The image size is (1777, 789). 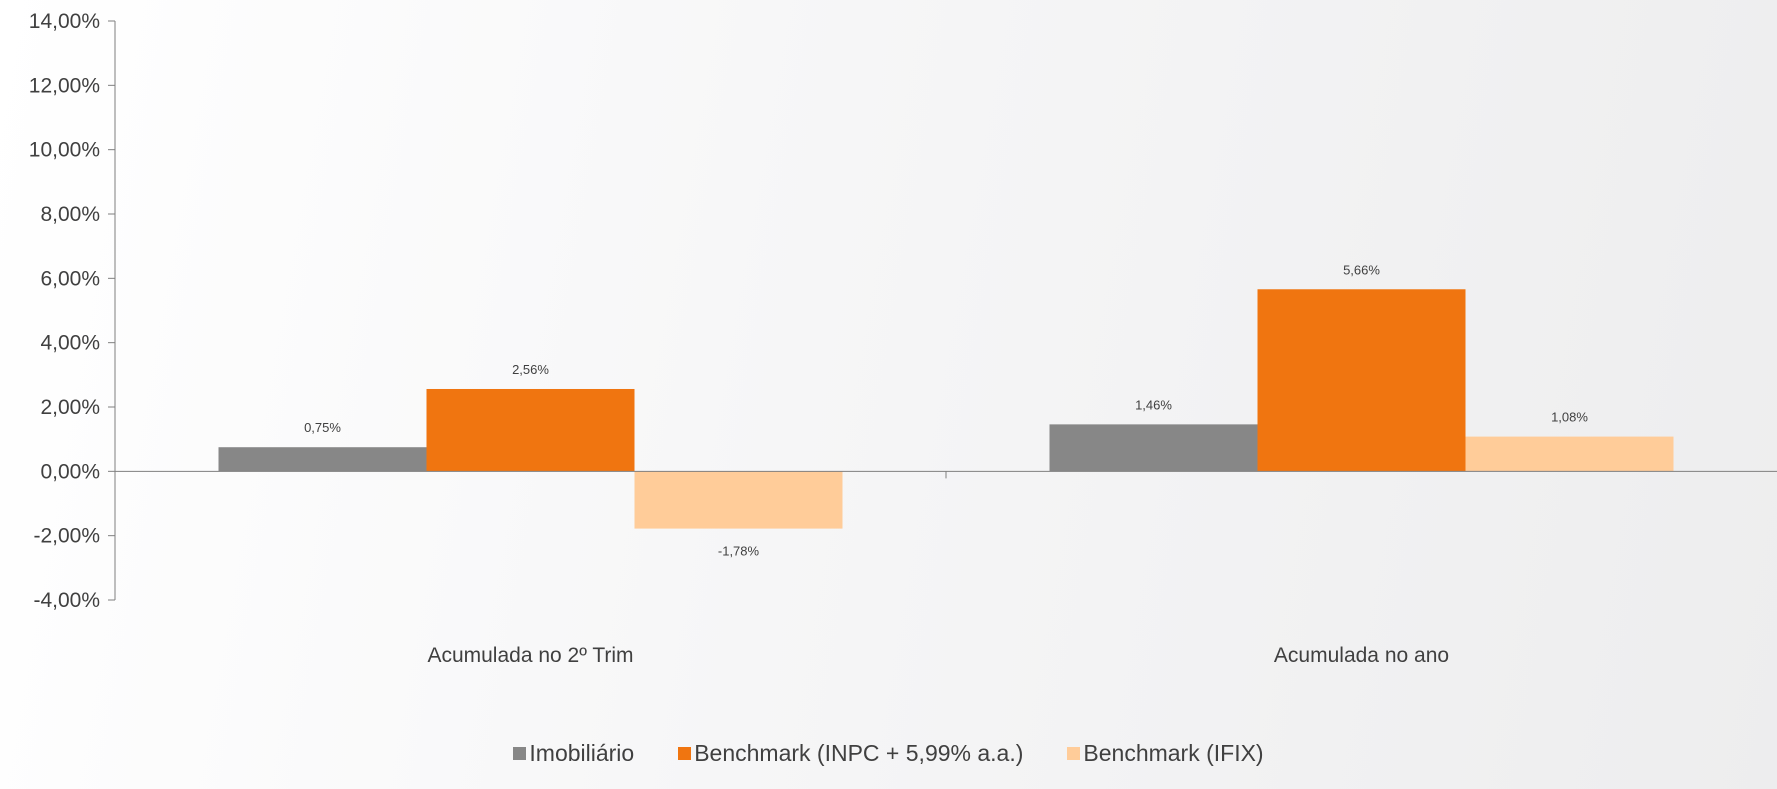 What do you see at coordinates (1361, 269) in the screenshot?
I see `data-label: 5,66%` at bounding box center [1361, 269].